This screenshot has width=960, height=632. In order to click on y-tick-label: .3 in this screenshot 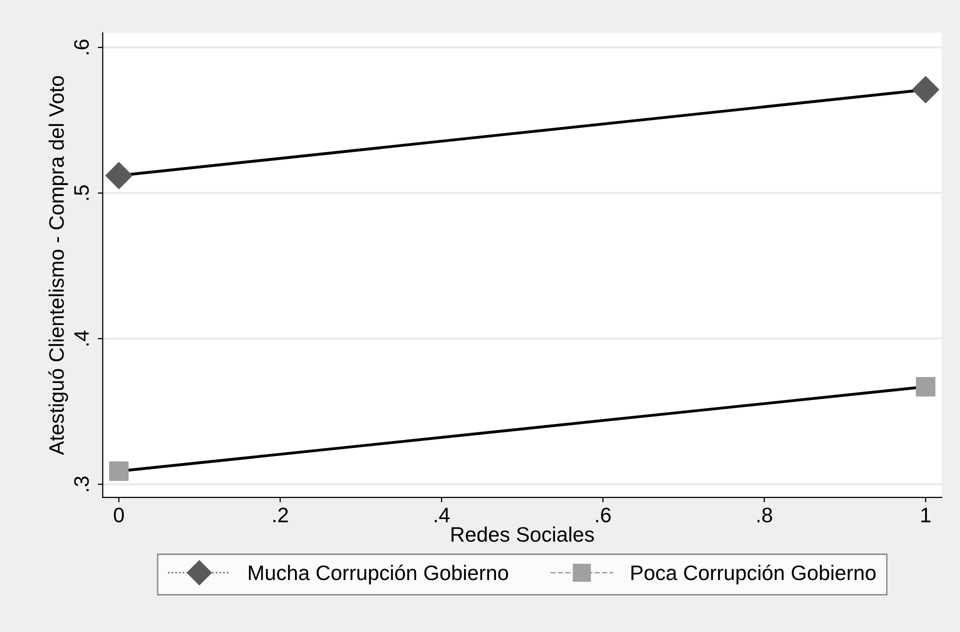, I will do `click(81, 484)`.